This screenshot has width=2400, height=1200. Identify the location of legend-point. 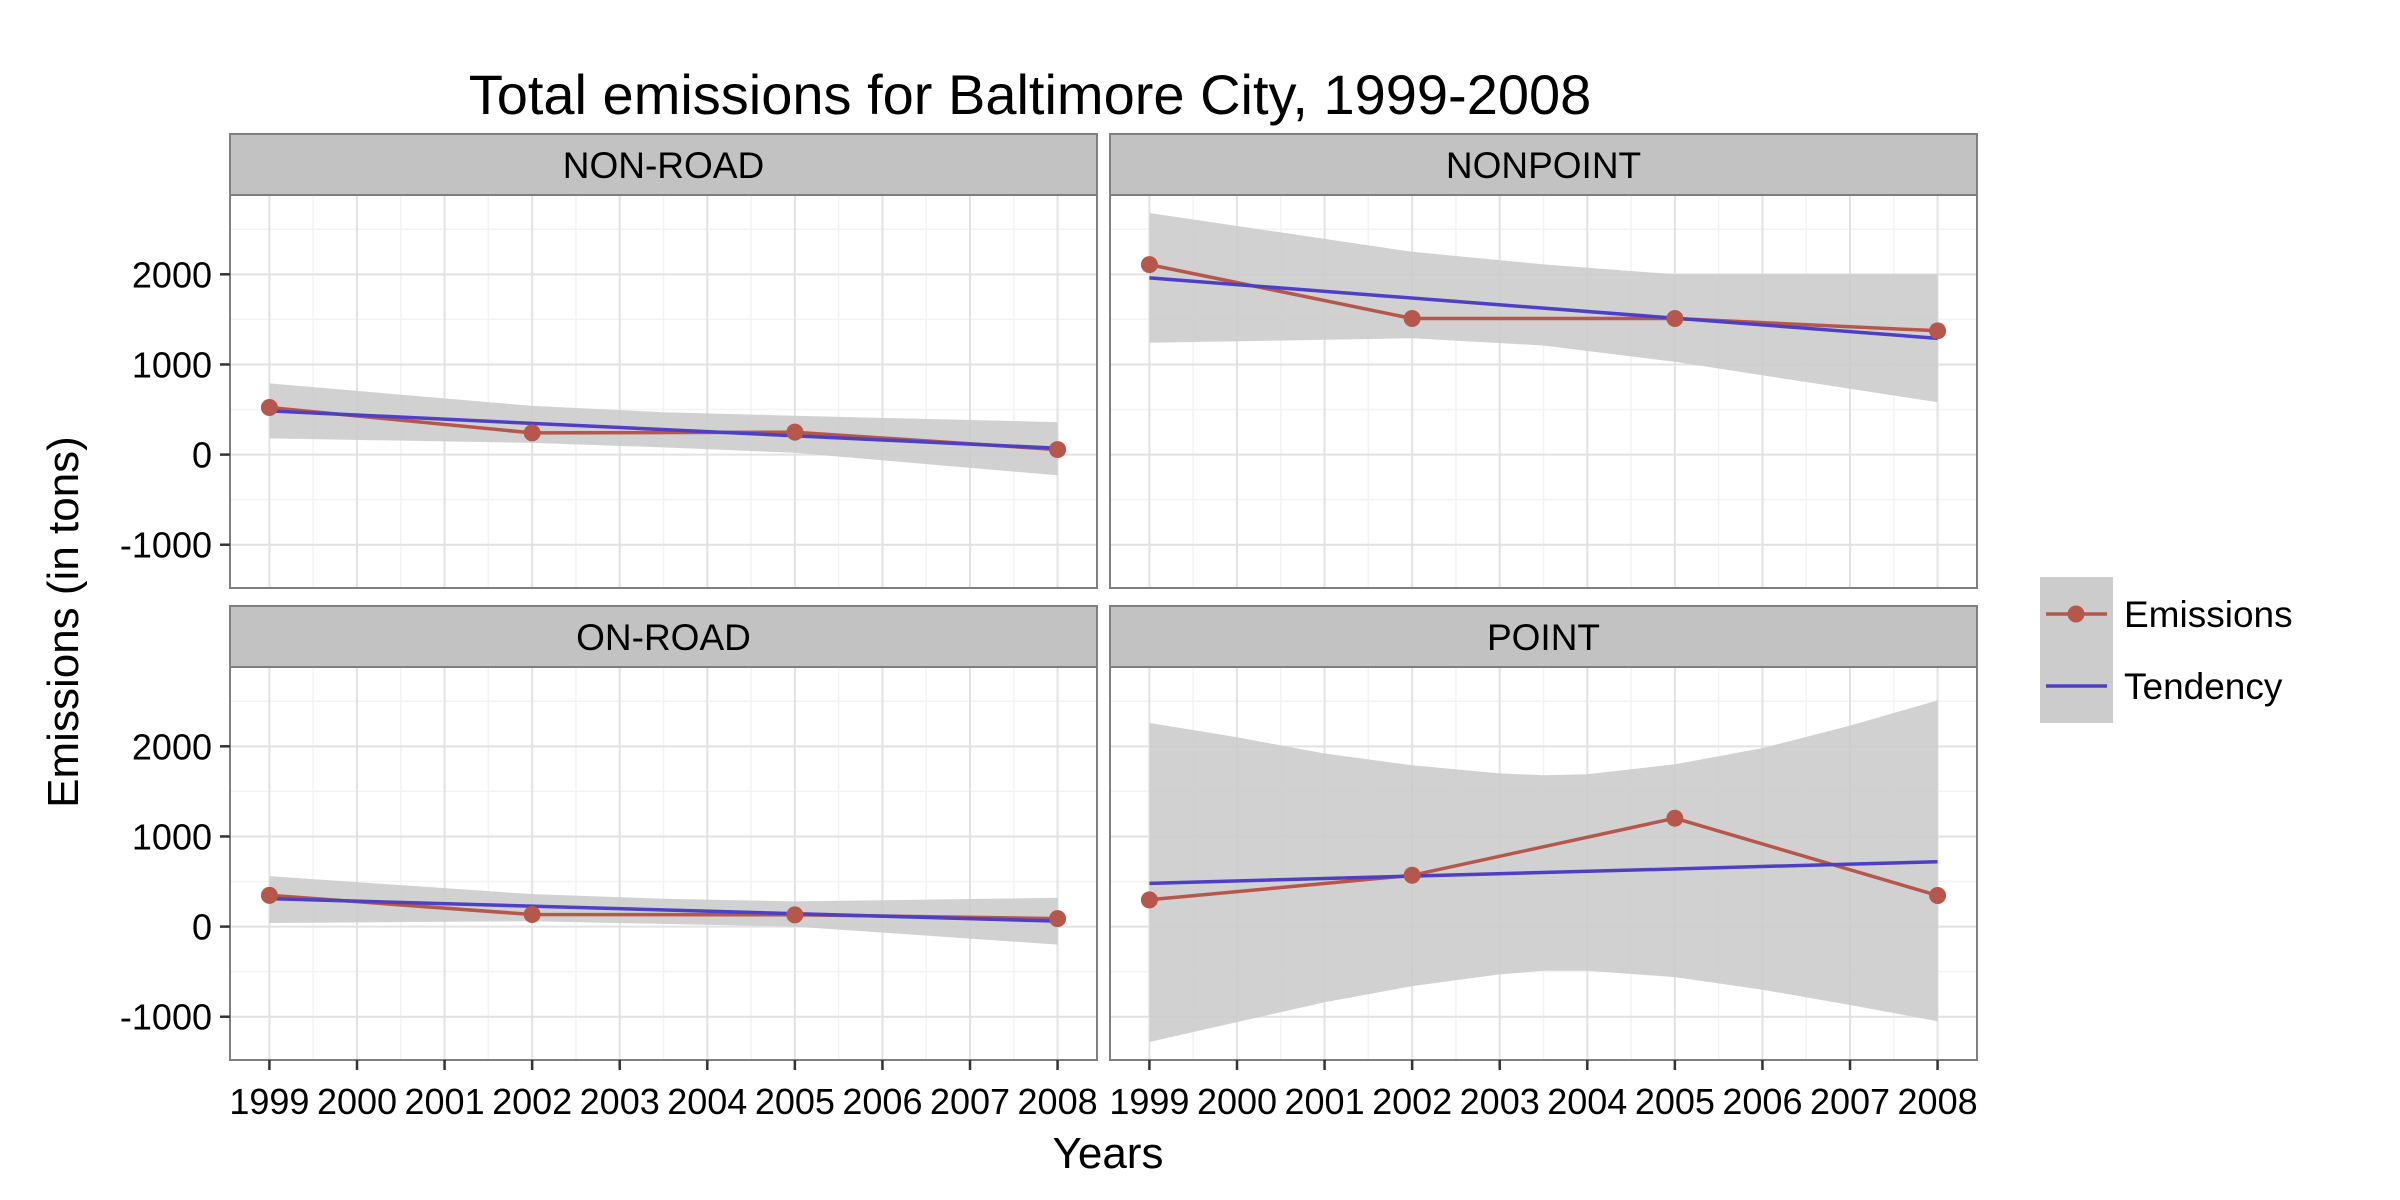
(2076, 614).